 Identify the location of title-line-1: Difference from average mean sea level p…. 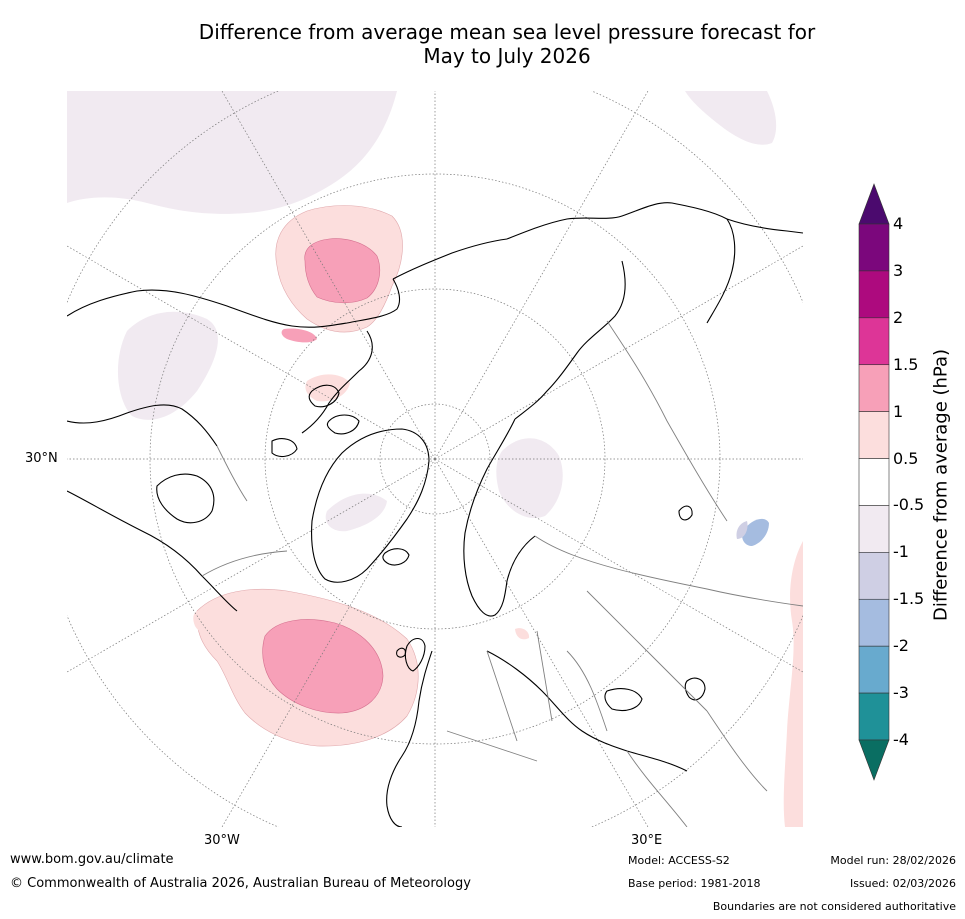
(507, 32).